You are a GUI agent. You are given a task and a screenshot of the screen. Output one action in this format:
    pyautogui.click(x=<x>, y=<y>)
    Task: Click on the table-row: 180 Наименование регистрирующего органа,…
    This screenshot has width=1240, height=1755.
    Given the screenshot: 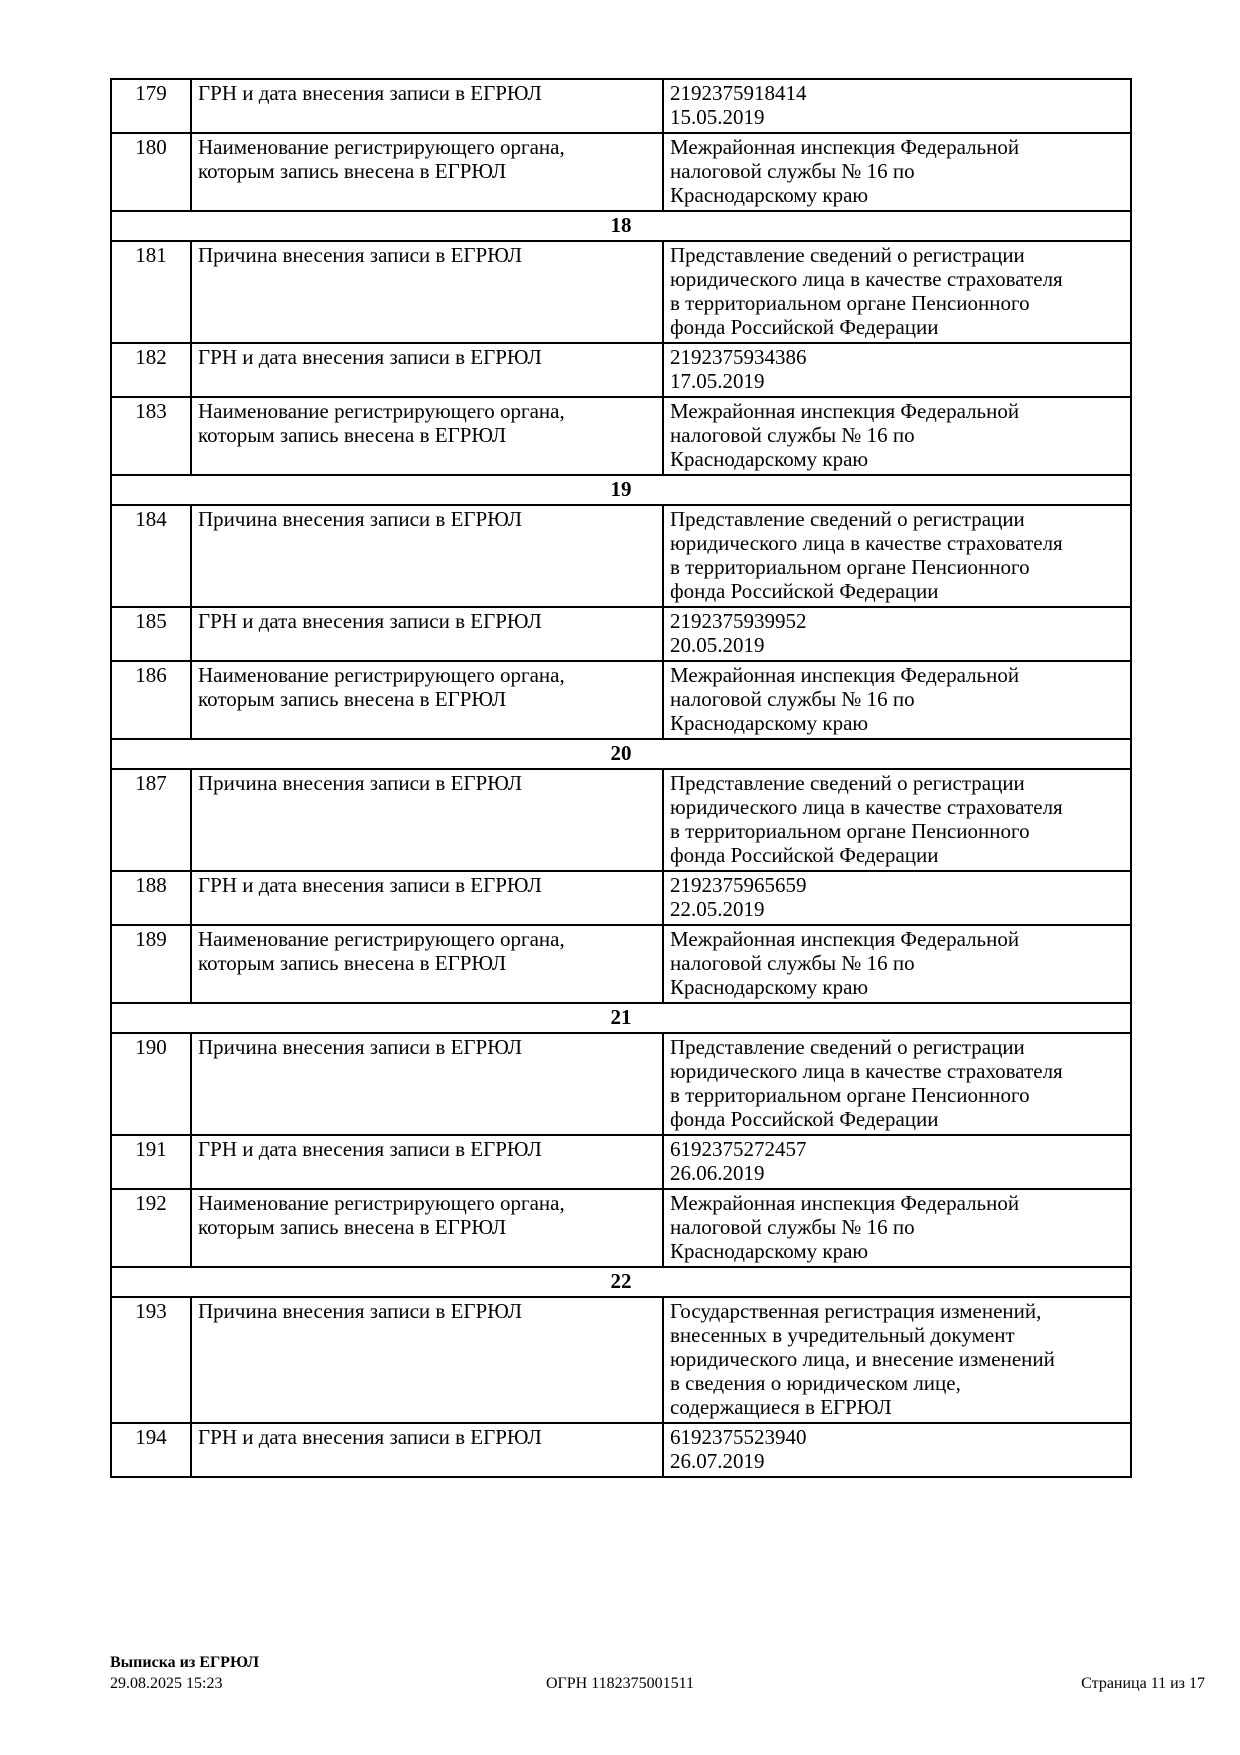 What is the action you would take?
    pyautogui.click(x=621, y=172)
    